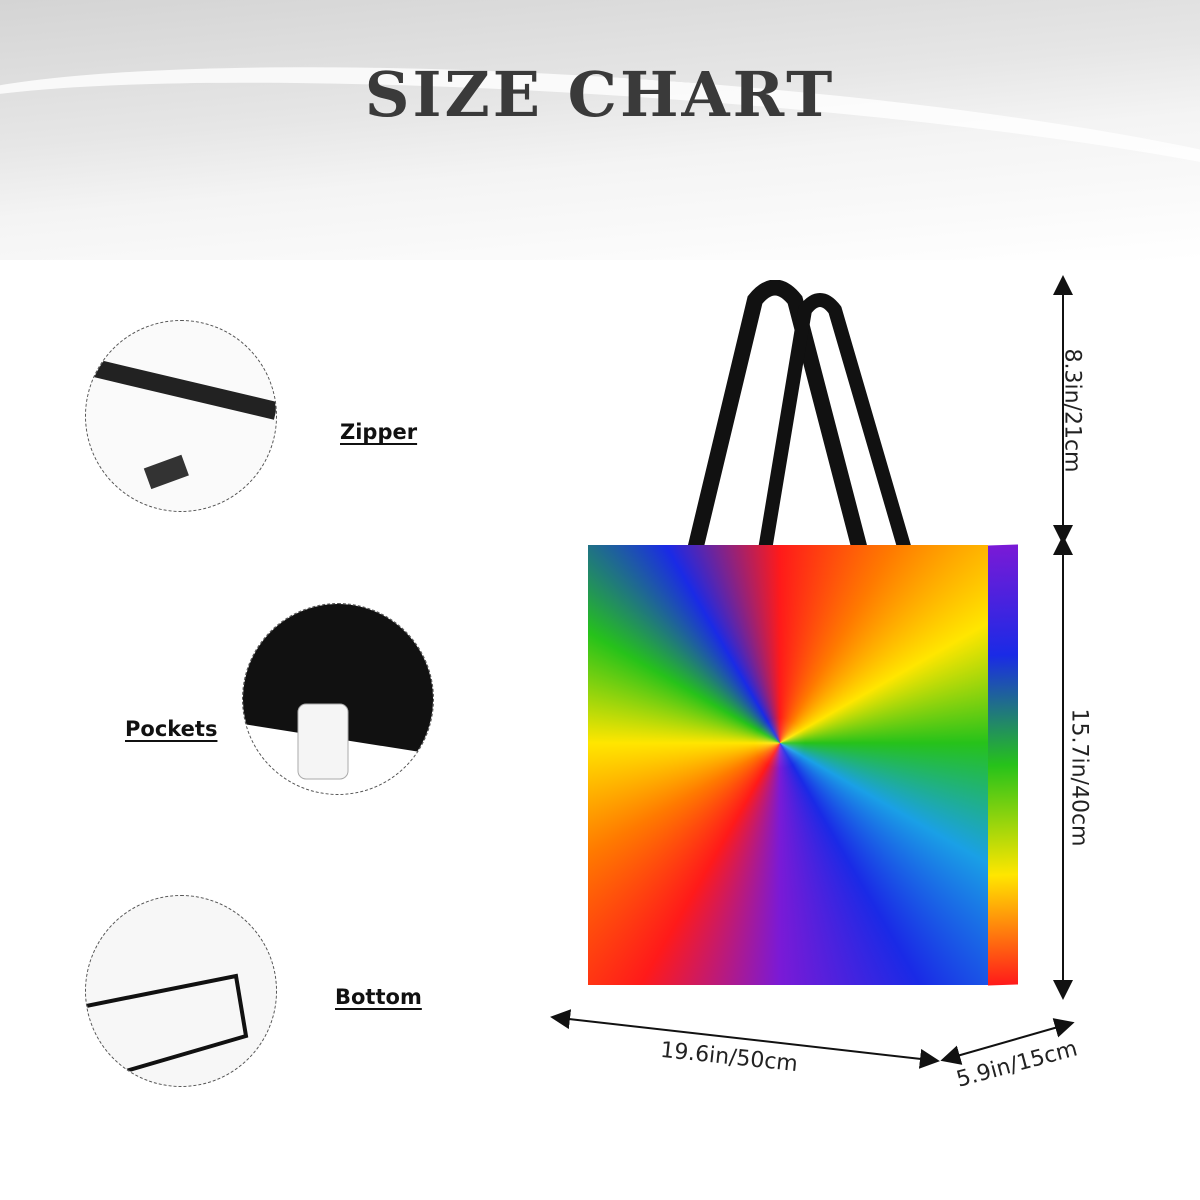 Image resolution: width=1200 pixels, height=1200 pixels. Describe the element at coordinates (799, 416) in the screenshot. I see `bag-handles` at that location.